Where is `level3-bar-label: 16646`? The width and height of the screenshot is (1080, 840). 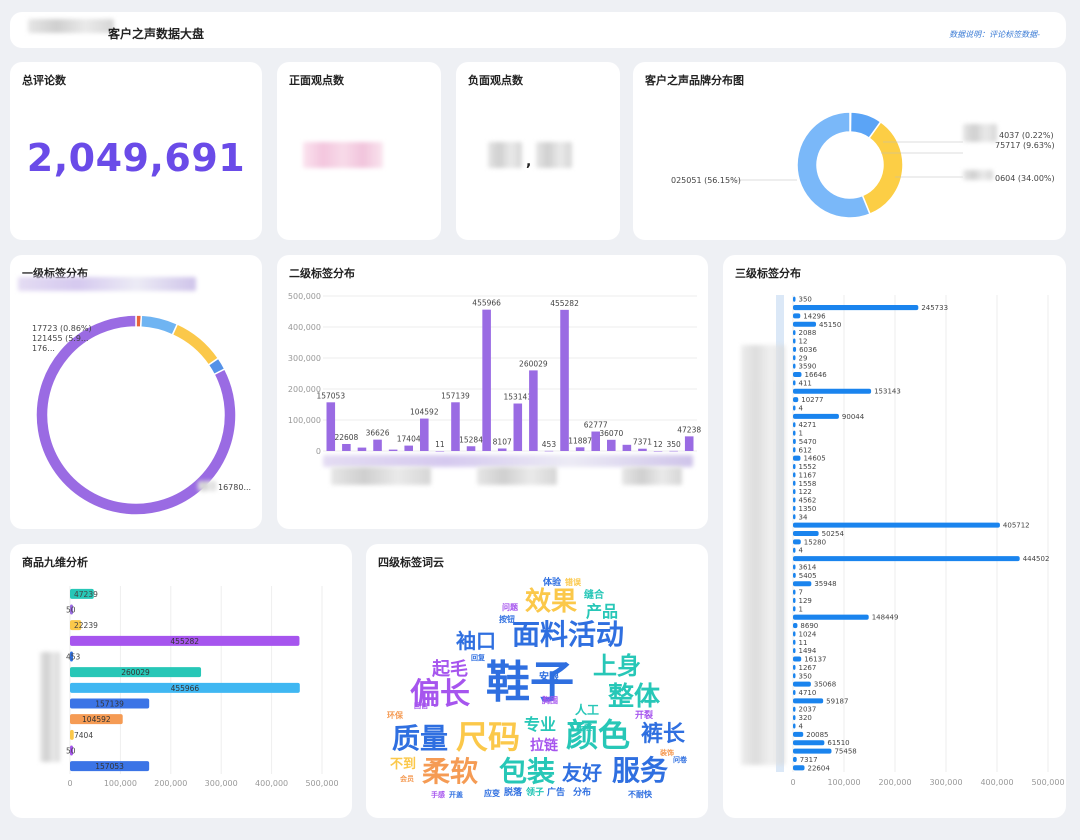 level3-bar-label: 16646 is located at coordinates (815, 375).